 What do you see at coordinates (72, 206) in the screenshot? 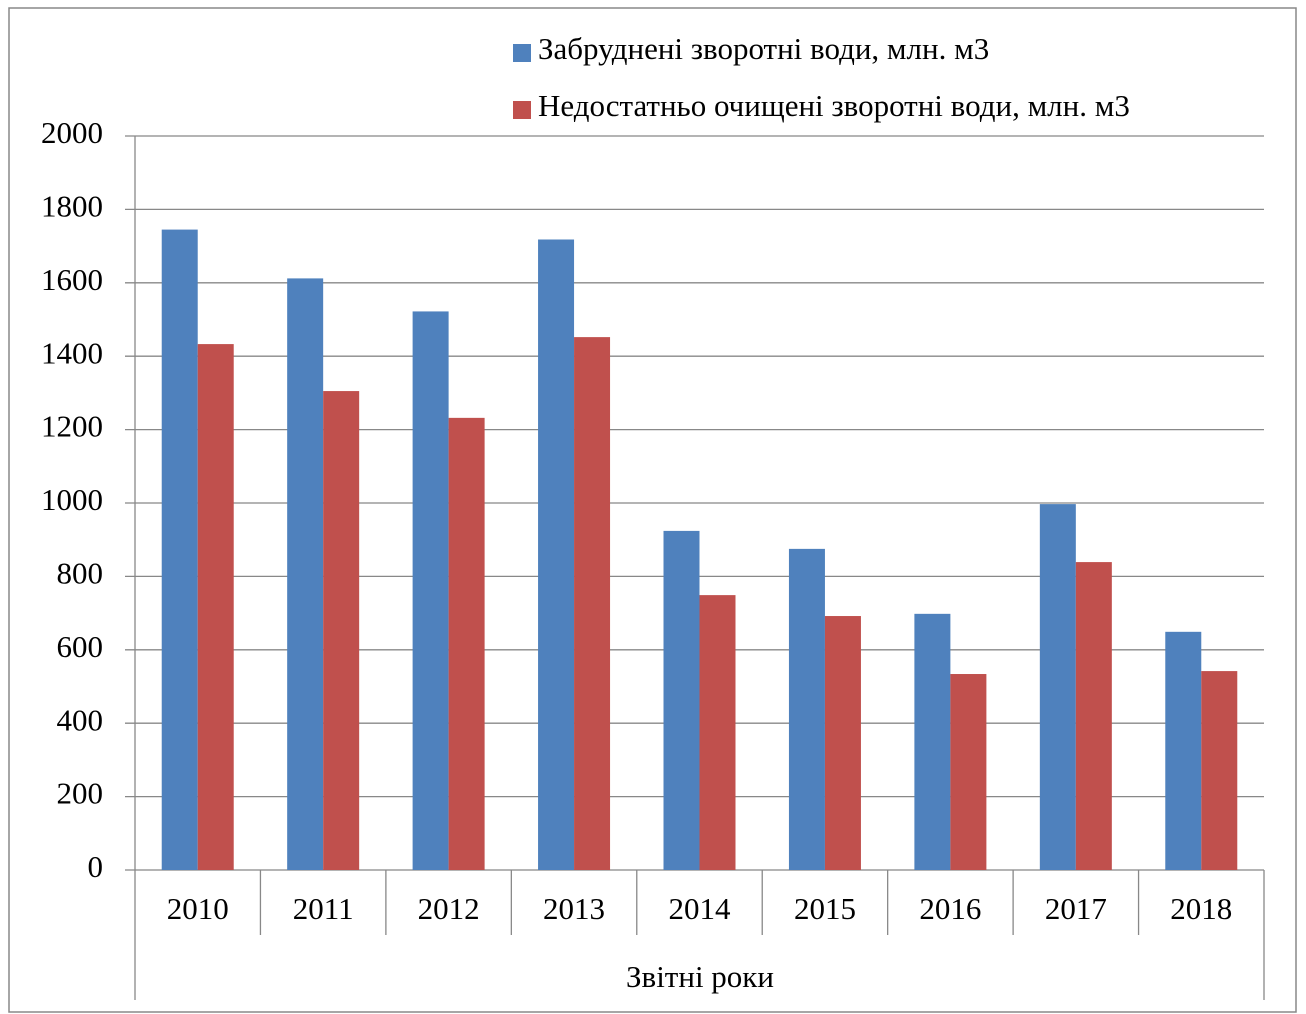
I see `y-tick-label: 1800` at bounding box center [72, 206].